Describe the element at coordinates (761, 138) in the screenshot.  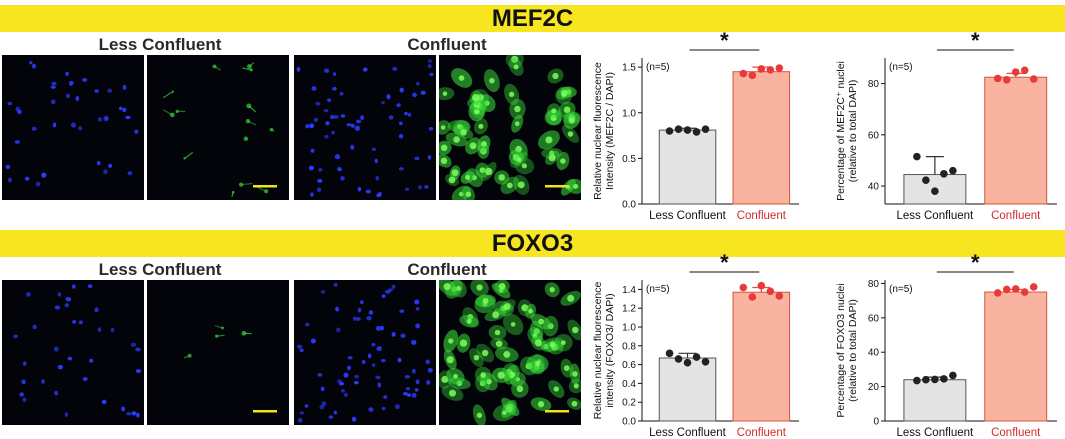
I see `mef2c-intensity-bar` at that location.